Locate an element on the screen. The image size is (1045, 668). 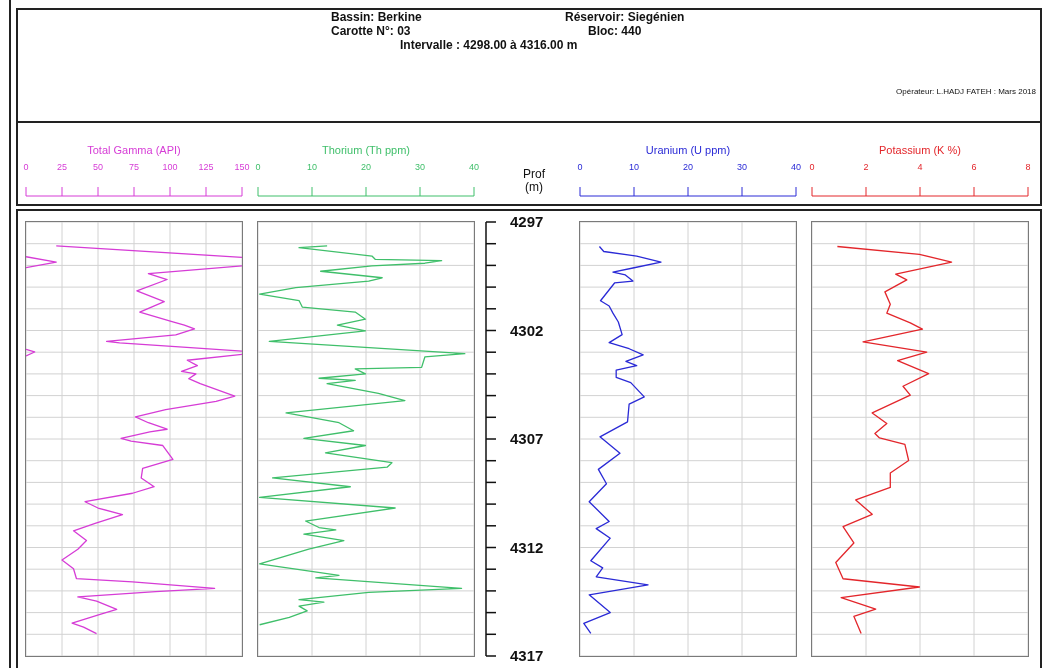
text: Intervalle : 4298.00 à 4316.00 m is located at coordinates (489, 45).